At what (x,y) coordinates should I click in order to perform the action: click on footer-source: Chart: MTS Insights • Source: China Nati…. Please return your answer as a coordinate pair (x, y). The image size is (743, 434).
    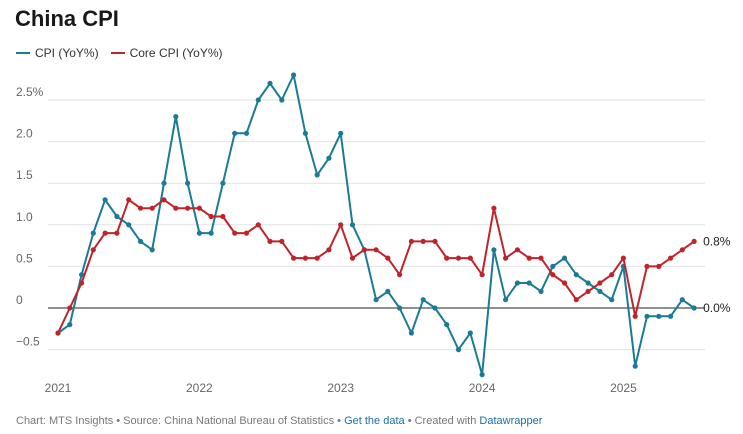
    Looking at the image, I should click on (179, 421).